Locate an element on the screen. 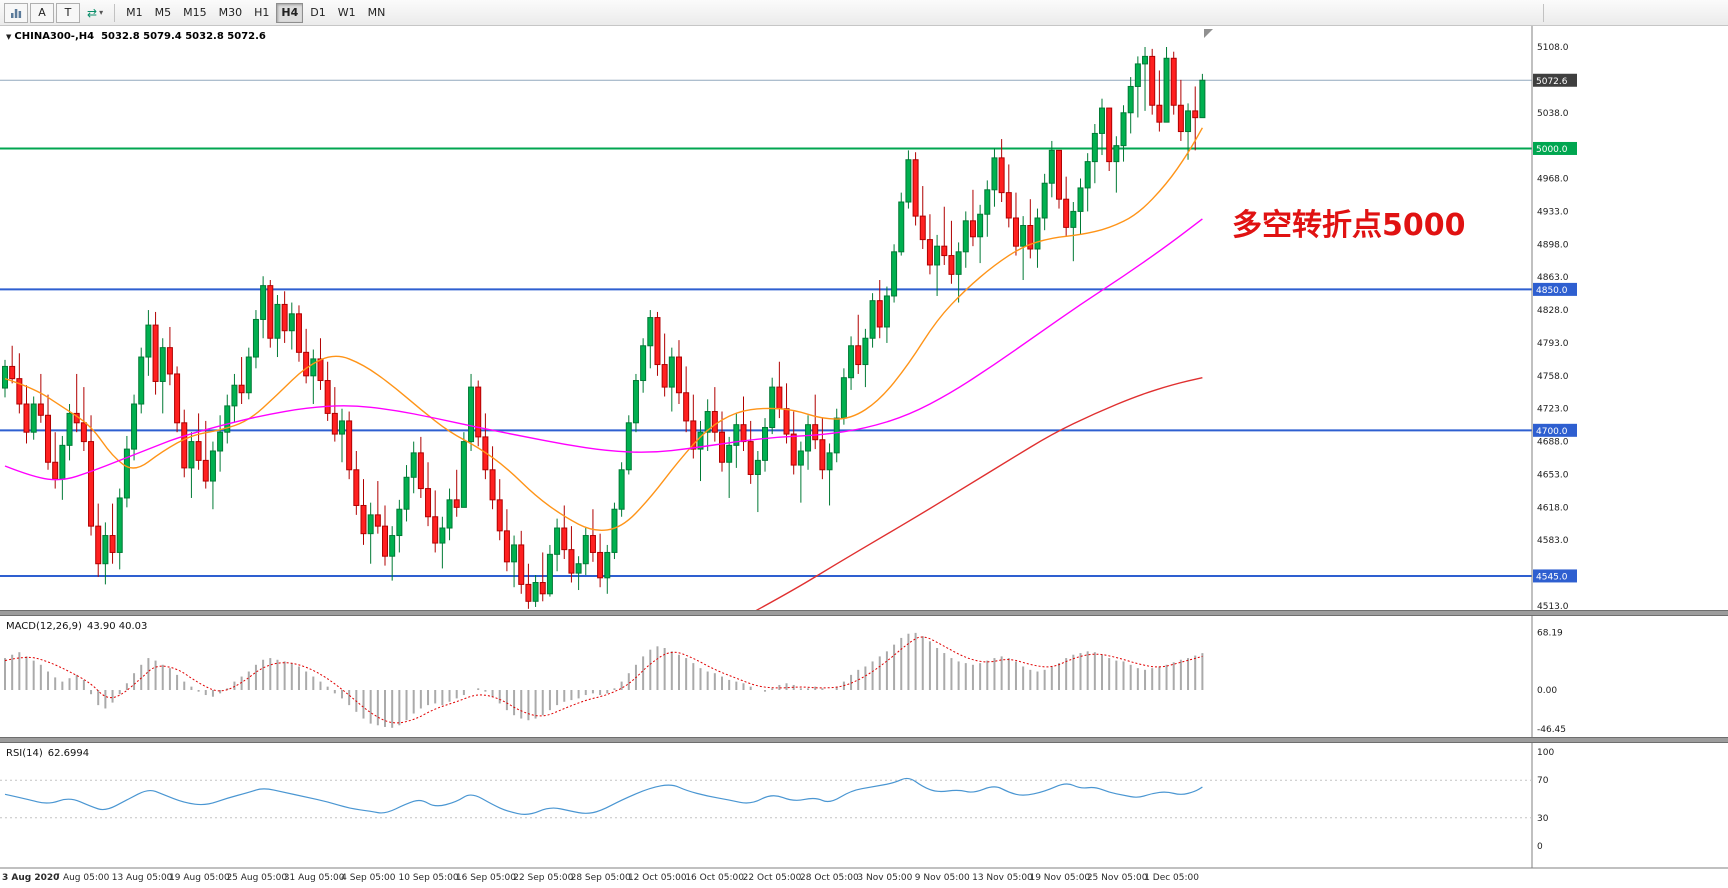 The height and width of the screenshot is (888, 1728). svg-text: 4653.0 is located at coordinates (1553, 475).